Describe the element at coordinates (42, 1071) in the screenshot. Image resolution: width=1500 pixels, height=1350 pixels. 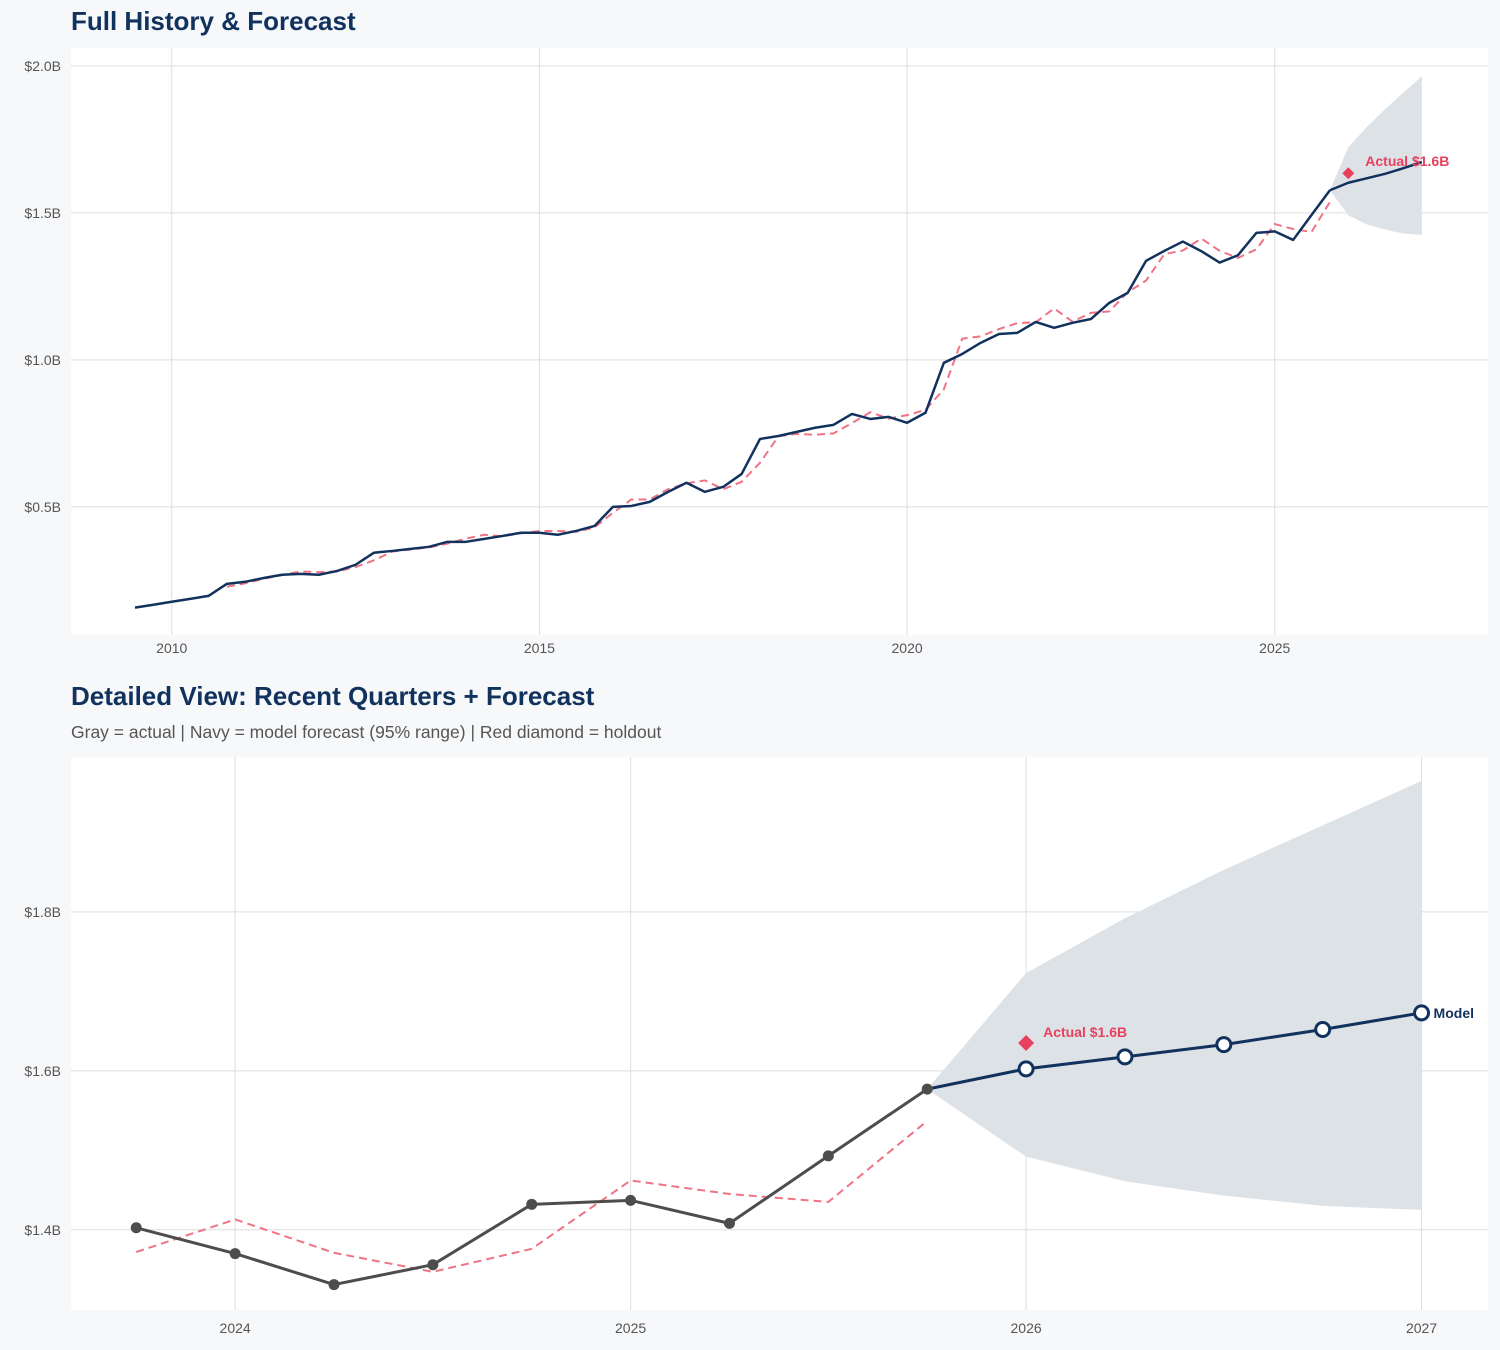
I see `y-tick-label: $1.6B` at that location.